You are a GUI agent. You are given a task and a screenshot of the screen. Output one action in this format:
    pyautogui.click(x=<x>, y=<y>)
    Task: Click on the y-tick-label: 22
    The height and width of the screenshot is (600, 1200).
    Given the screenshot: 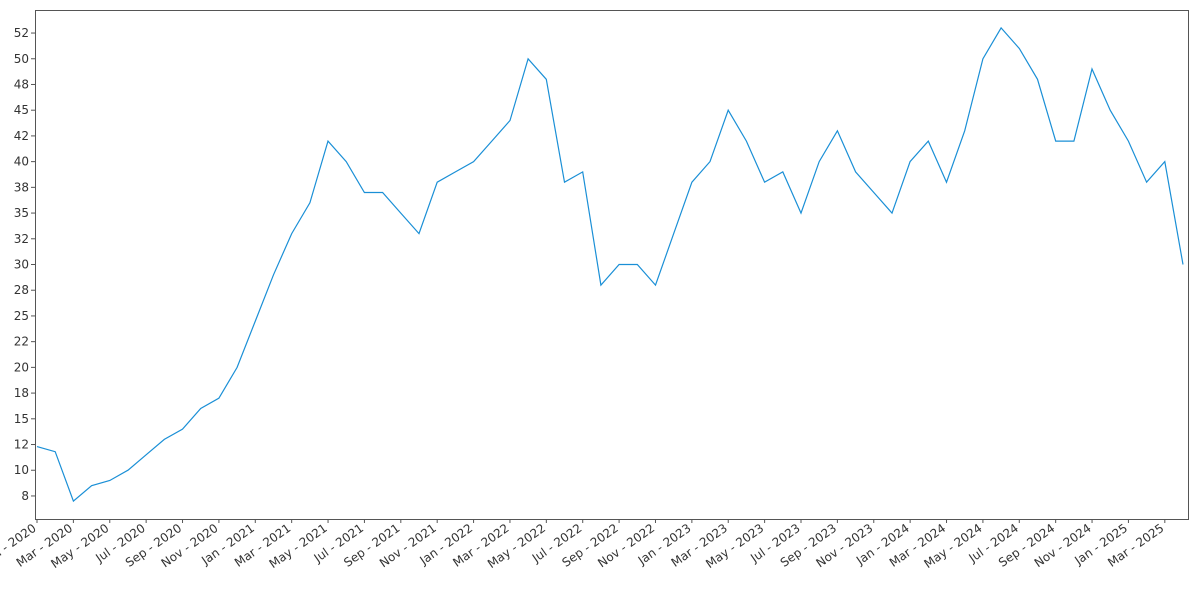 What is the action you would take?
    pyautogui.click(x=21, y=342)
    